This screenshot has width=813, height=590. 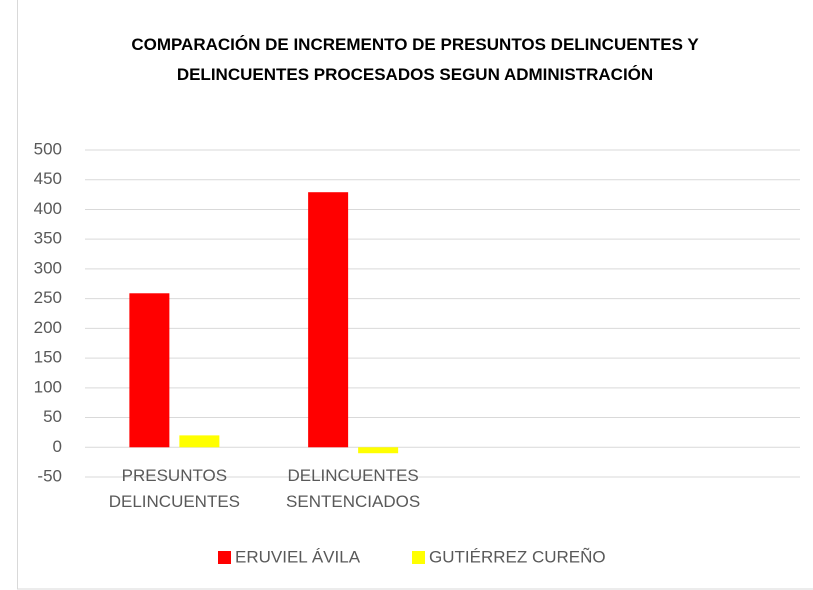 What do you see at coordinates (57, 446) in the screenshot?
I see `y-tick-label: 0` at bounding box center [57, 446].